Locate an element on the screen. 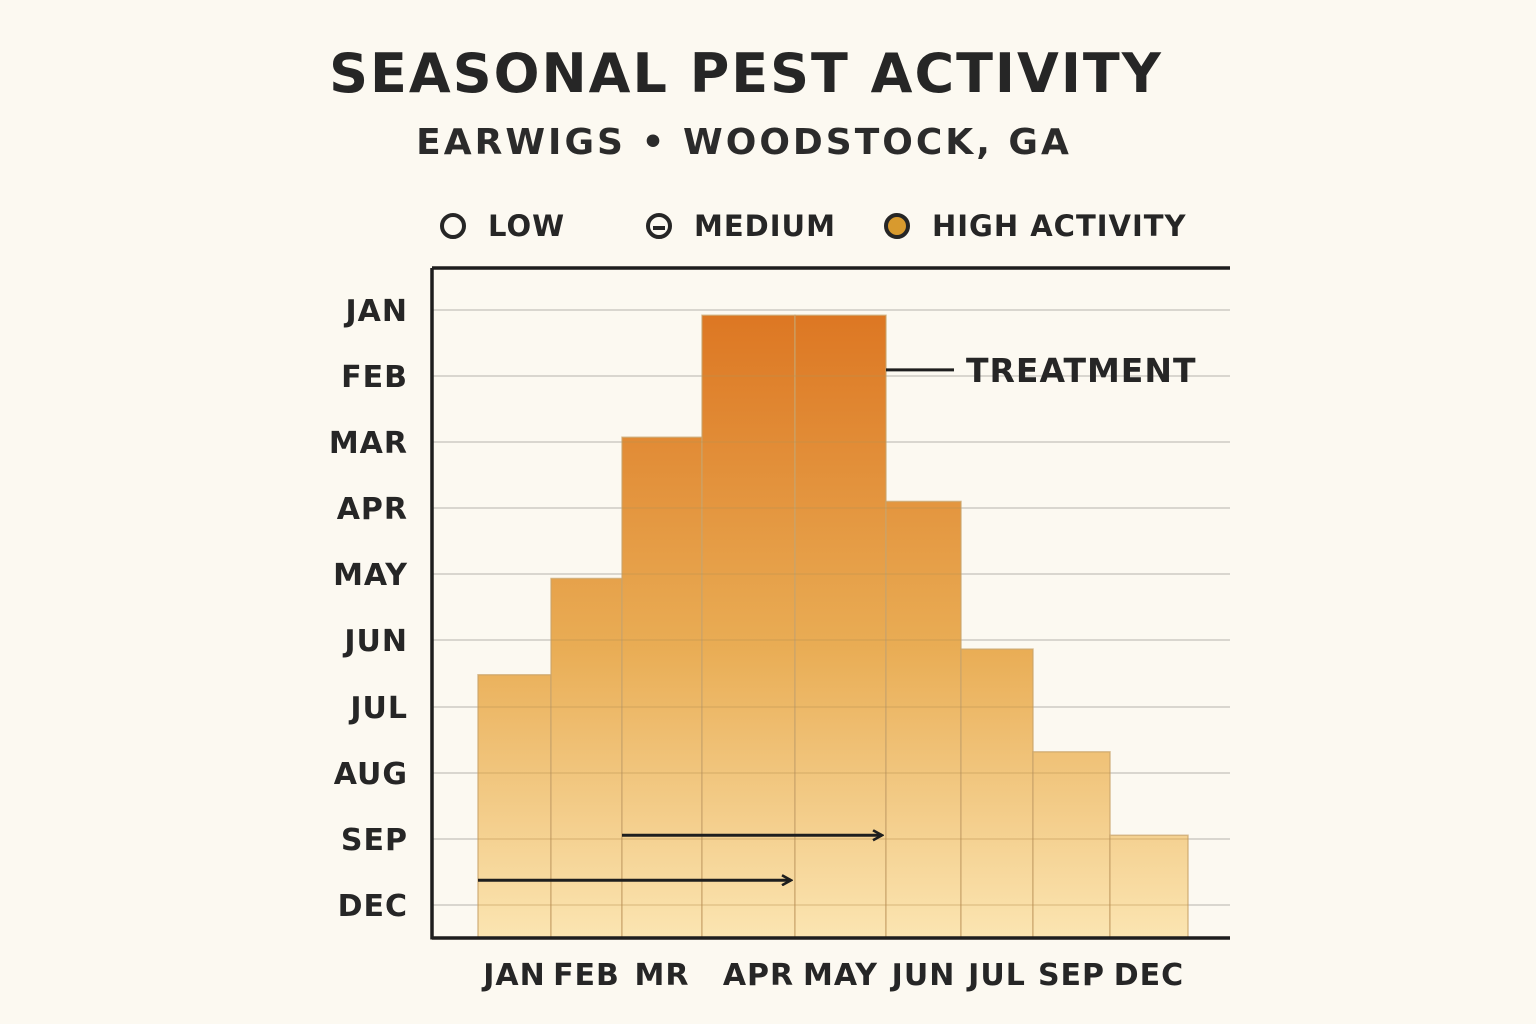 Image resolution: width=1536 pixels, height=1024 pixels. chart-title: SEASONAL PEST ACTIVITY is located at coordinates (746, 73).